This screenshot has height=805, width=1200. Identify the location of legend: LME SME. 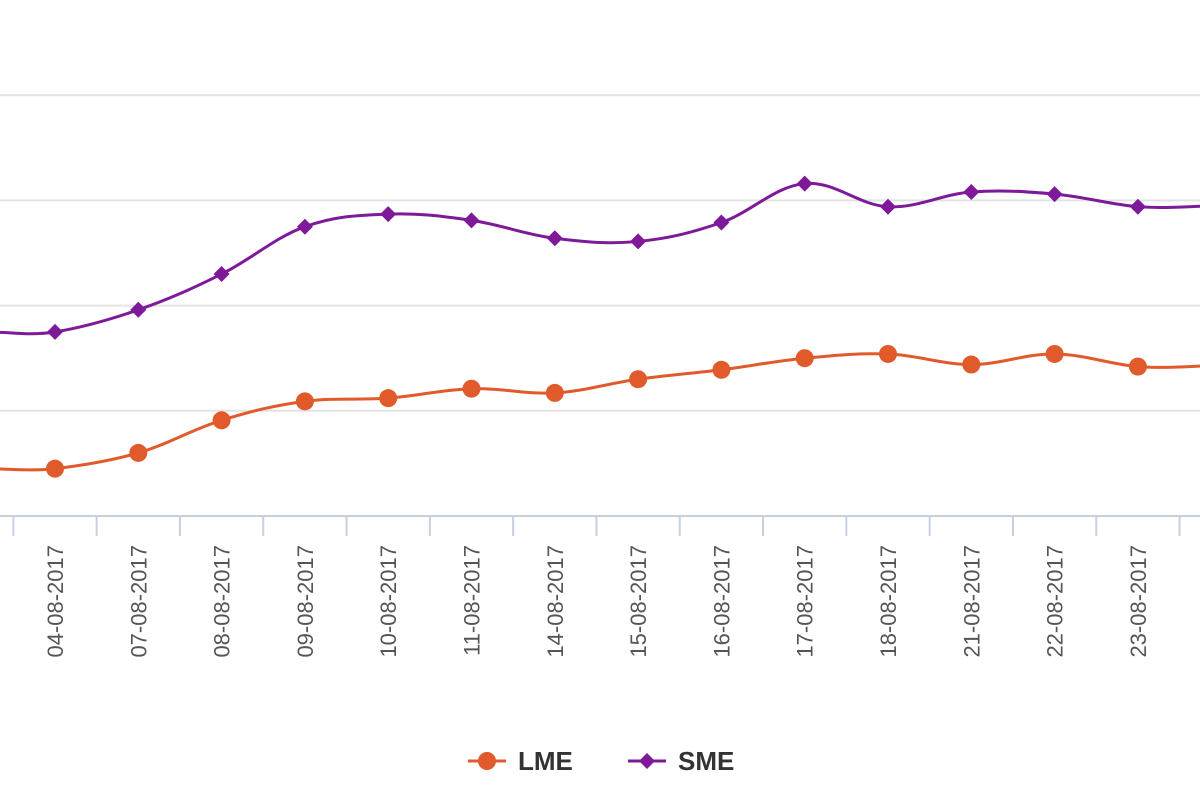
(601, 761).